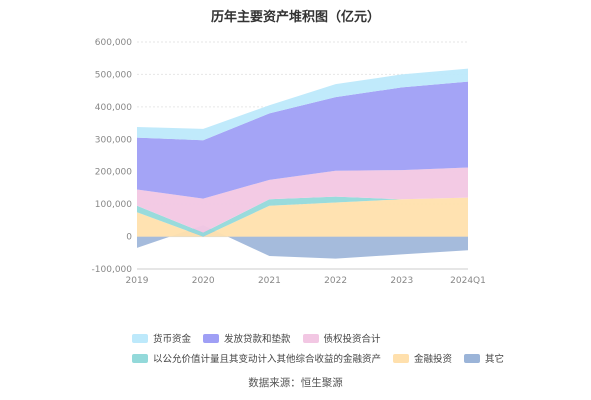 This screenshot has width=591, height=400. What do you see at coordinates (335, 281) in the screenshot?
I see `x-tick-label: 2022` at bounding box center [335, 281].